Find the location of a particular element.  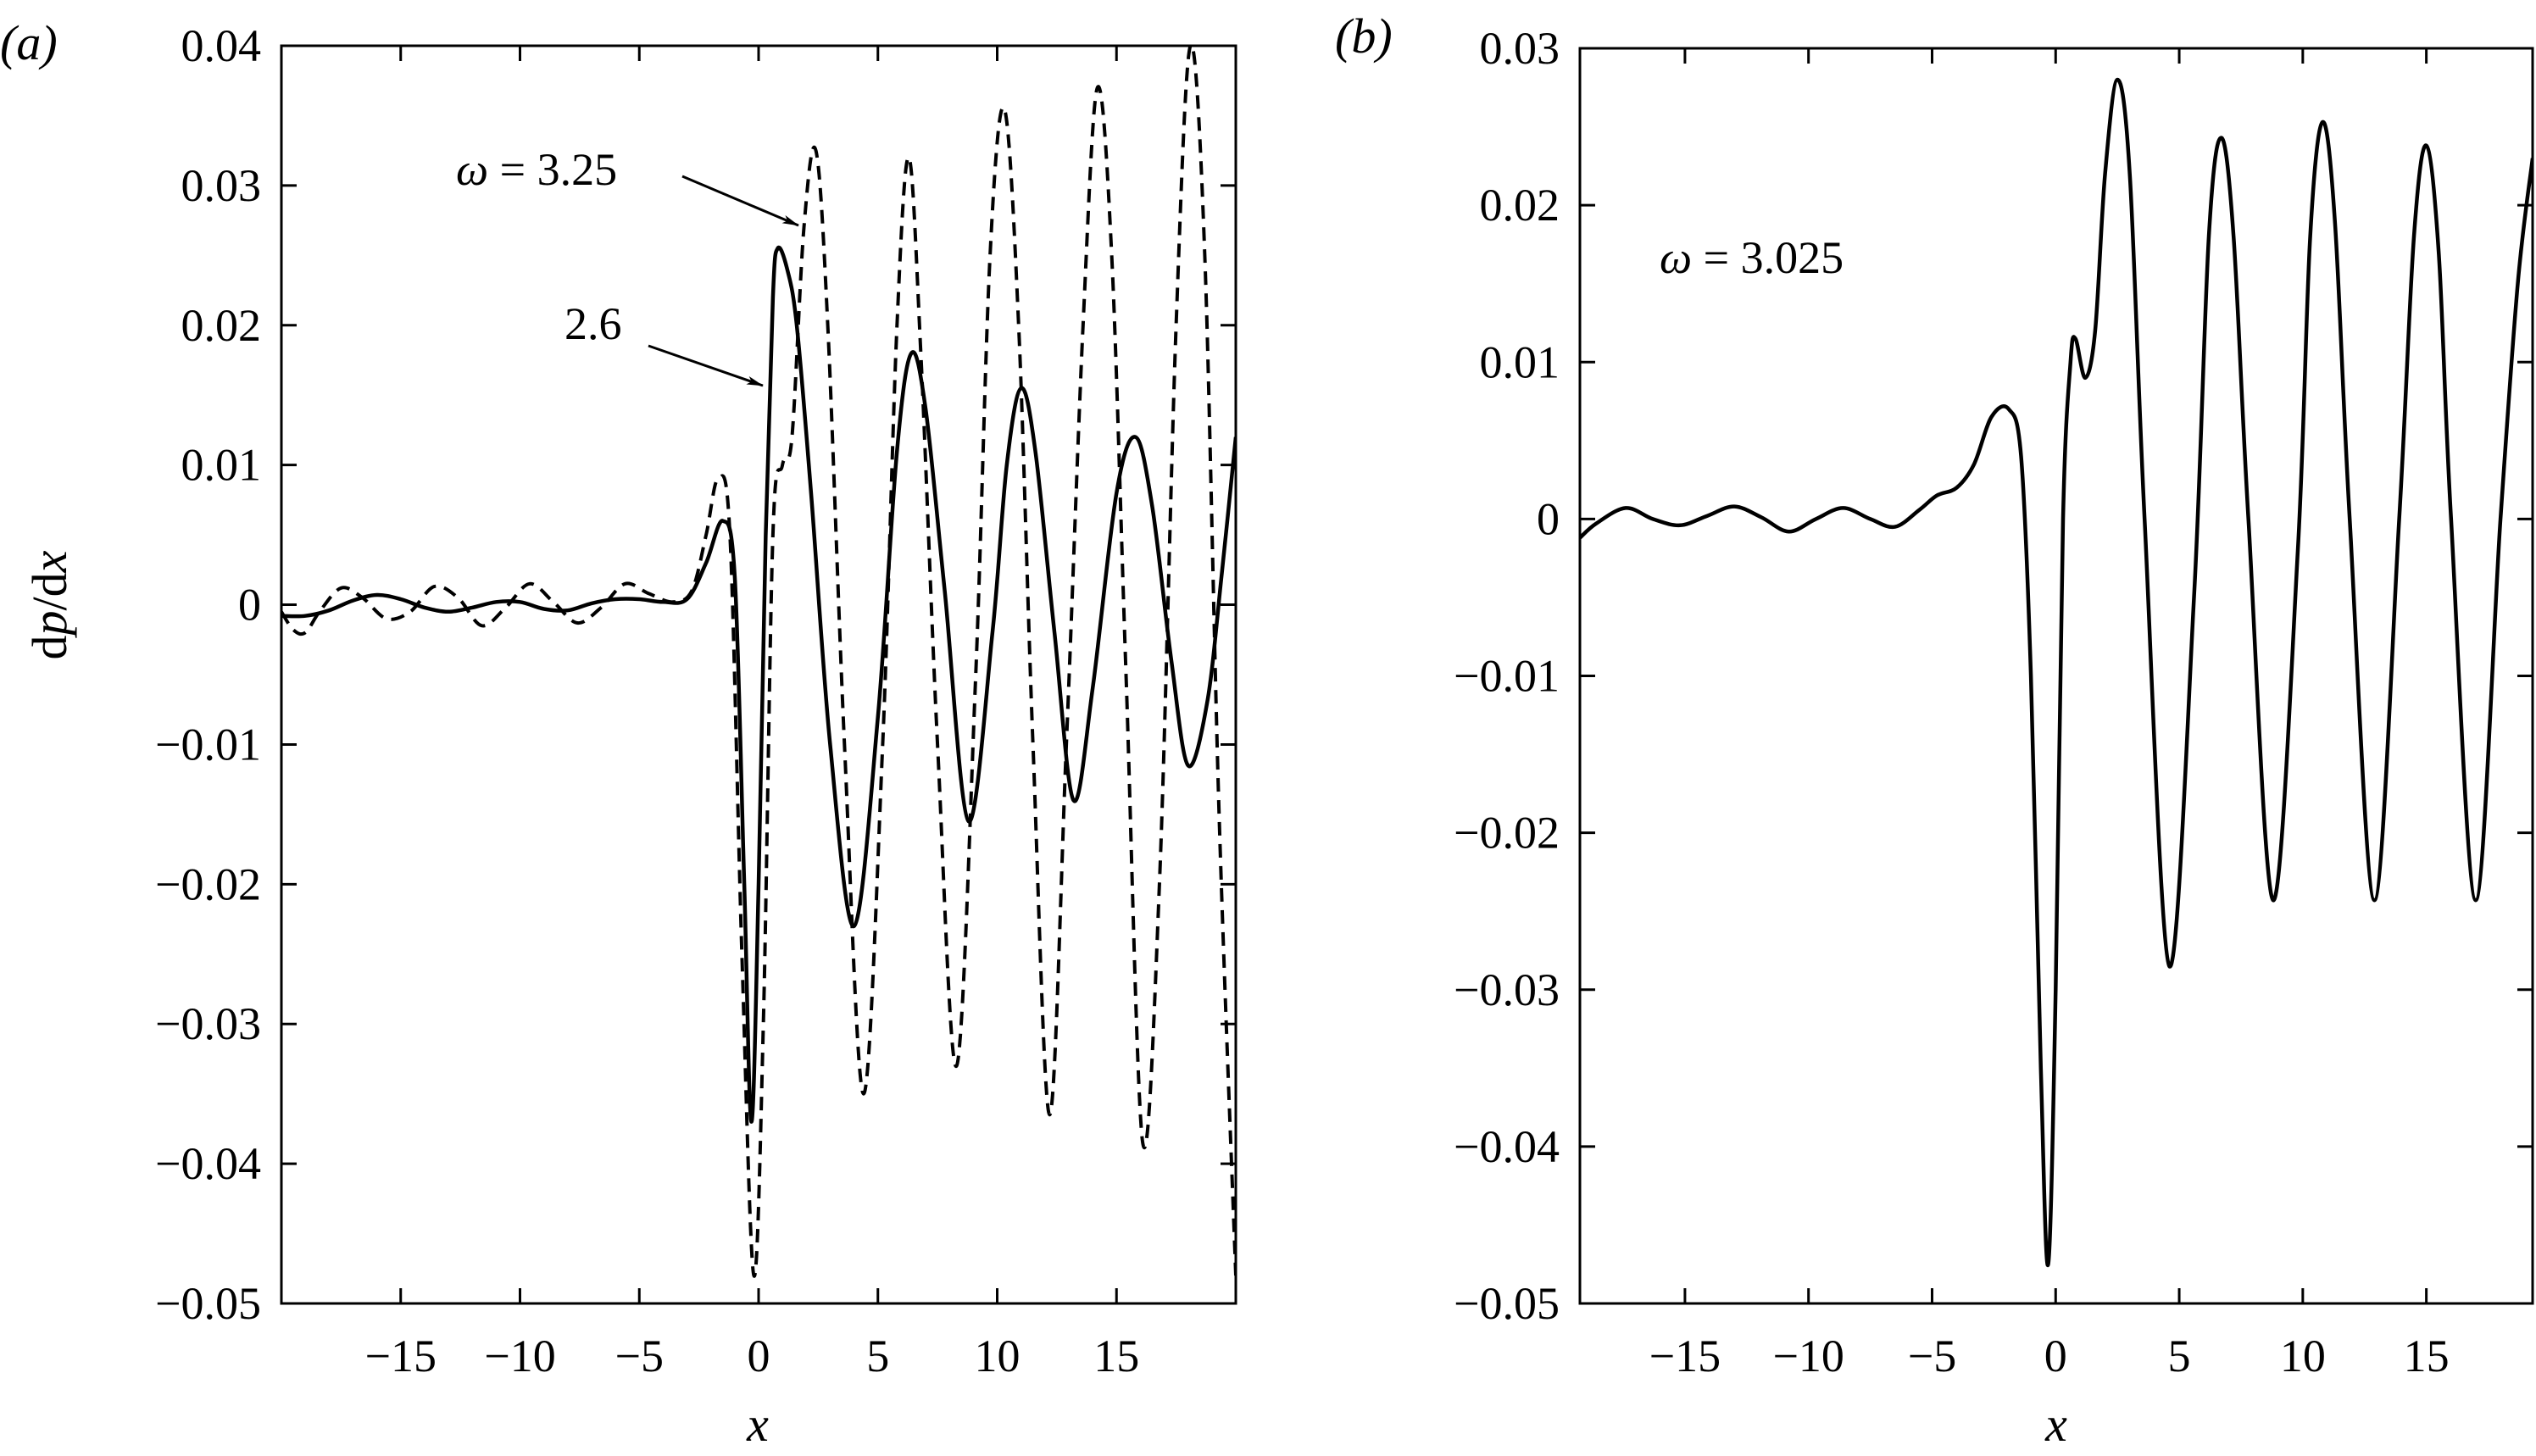

y-tick-label: 0.04 is located at coordinates (221, 45).